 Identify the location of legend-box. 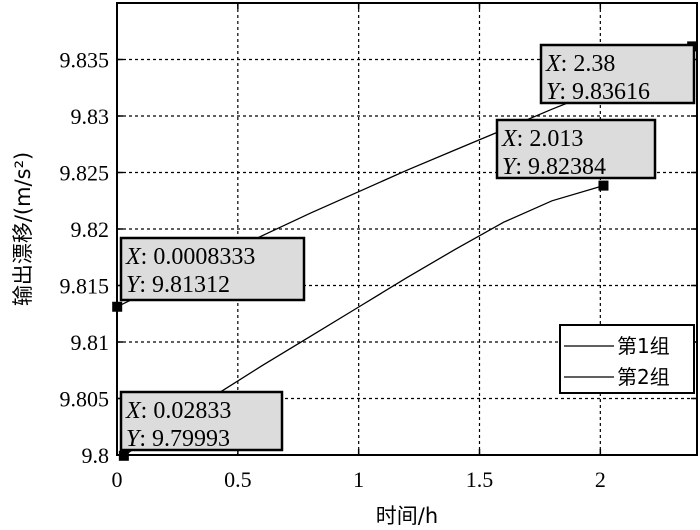
(627, 359).